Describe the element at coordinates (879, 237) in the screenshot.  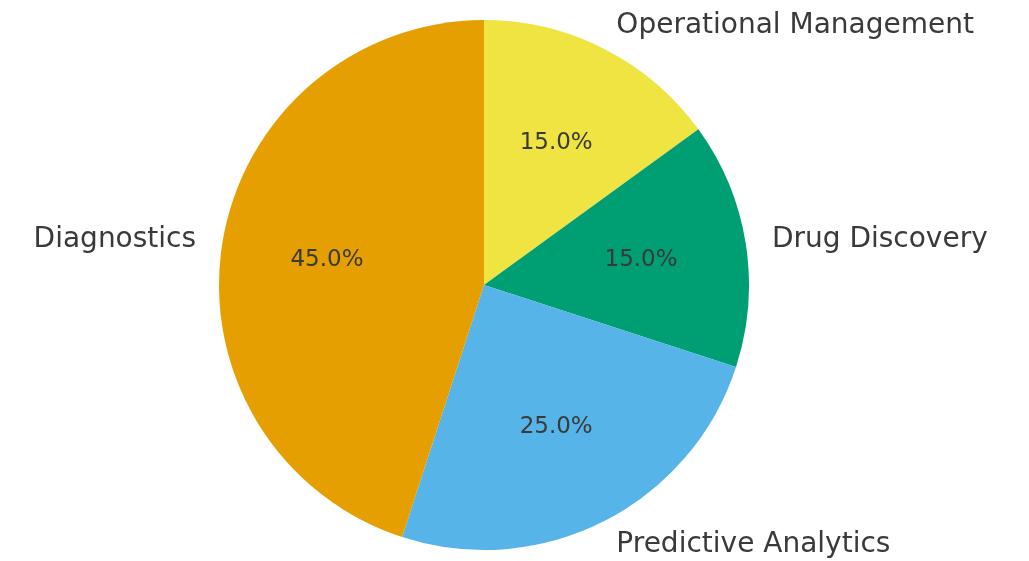
I see `slice-label: Drug Discovery` at that location.